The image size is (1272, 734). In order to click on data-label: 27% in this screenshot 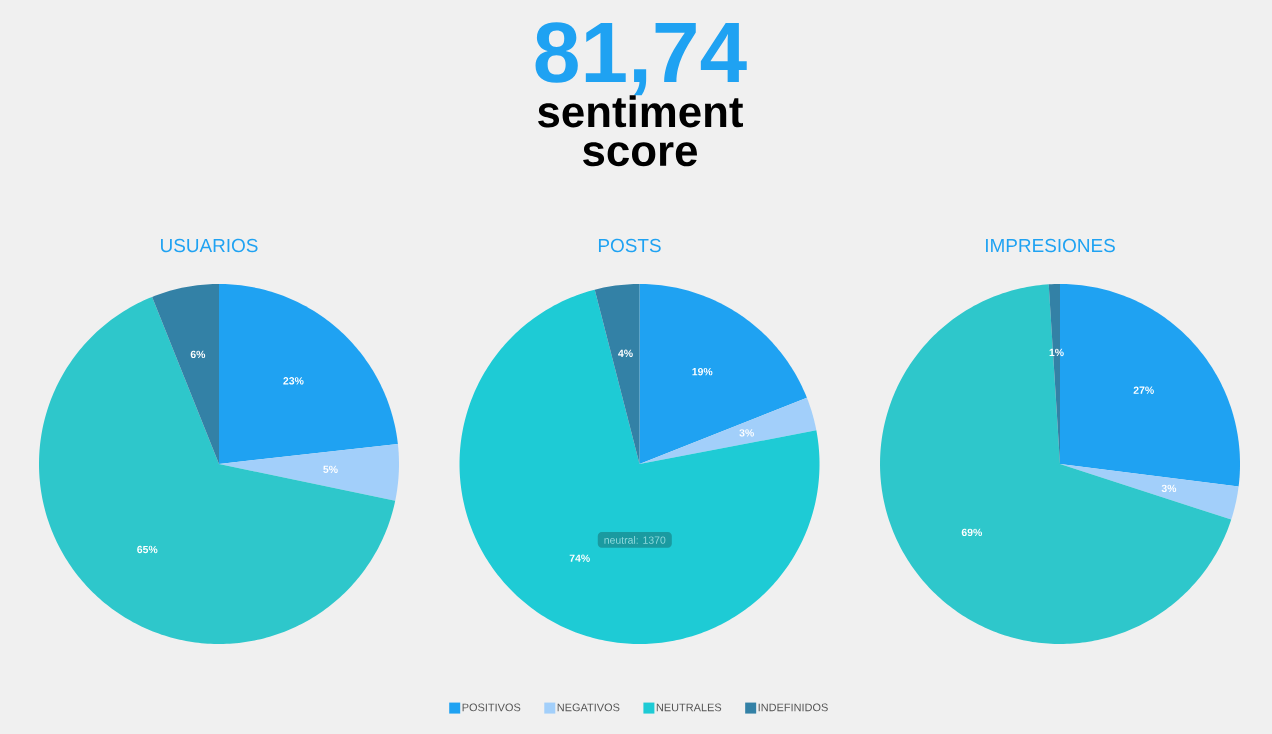, I will do `click(1143, 390)`.